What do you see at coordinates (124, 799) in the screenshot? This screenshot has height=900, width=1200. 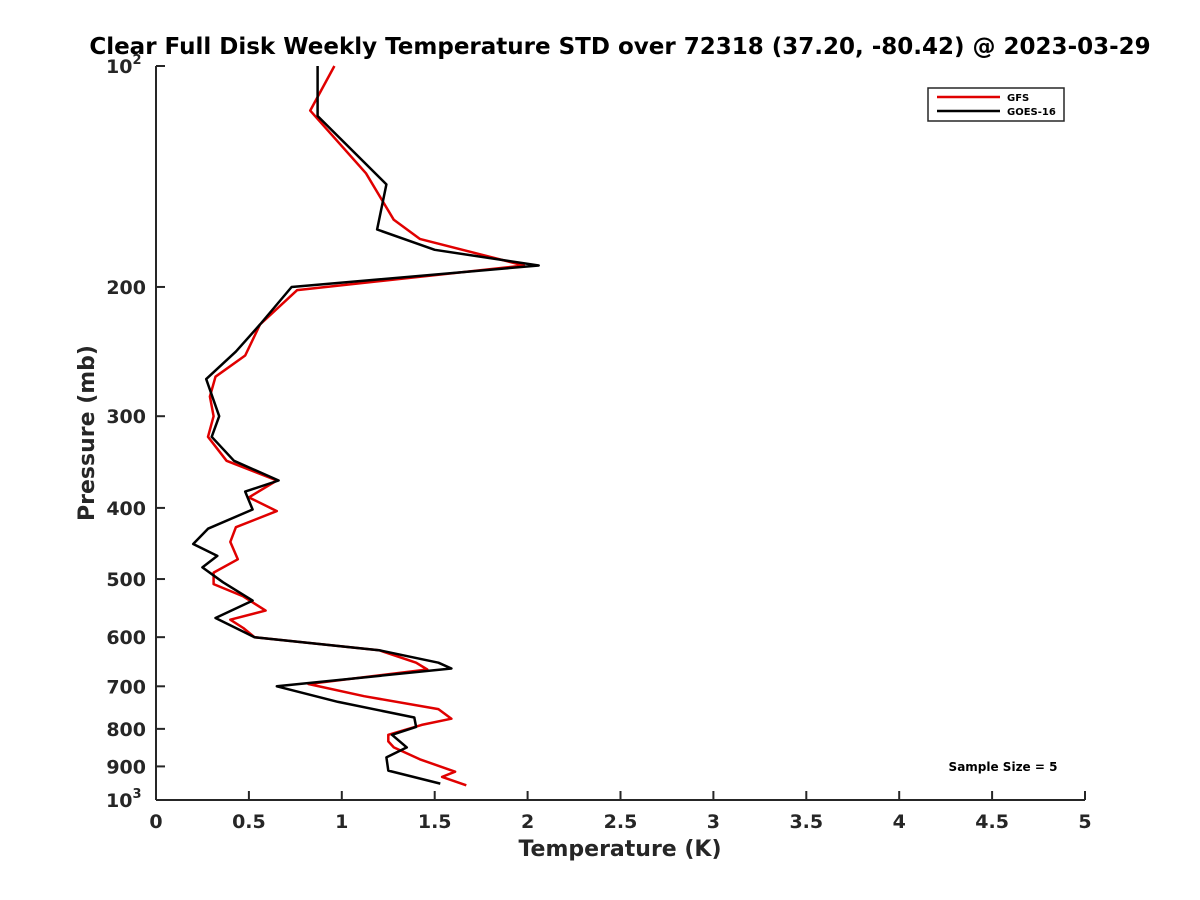 I see `y-tick-label: 10³` at bounding box center [124, 799].